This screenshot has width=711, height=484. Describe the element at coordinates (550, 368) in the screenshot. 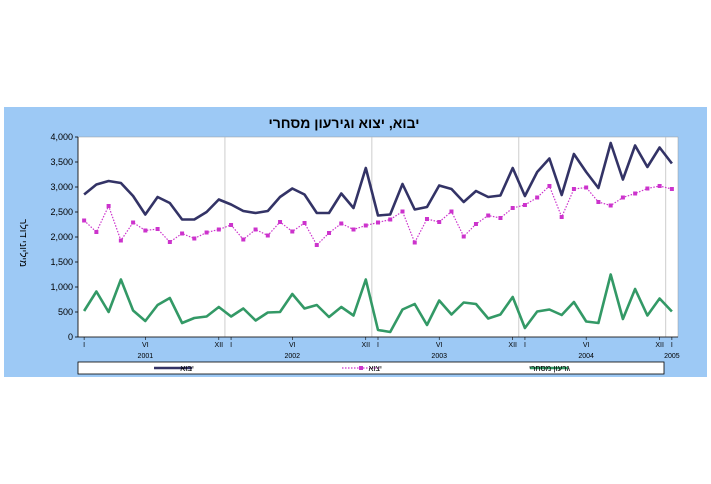

I see `legend-label-2: גרעון מסחרי` at that location.